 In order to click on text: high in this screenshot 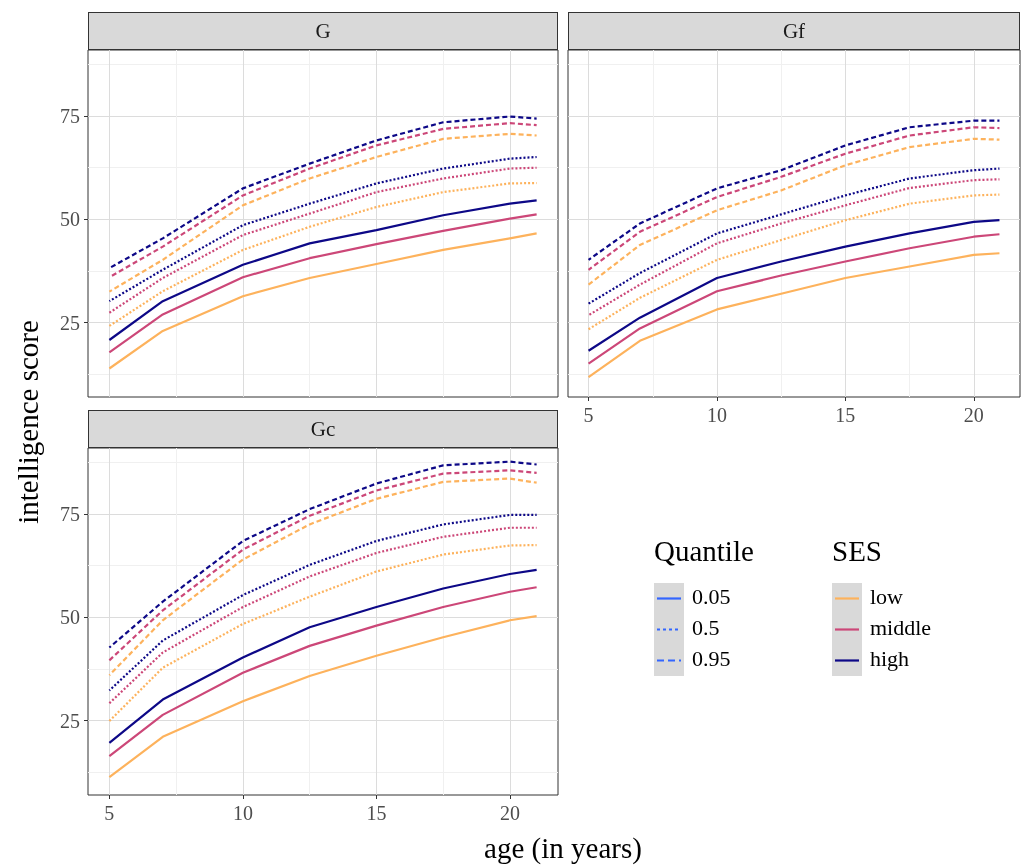, I will do `click(890, 659)`.